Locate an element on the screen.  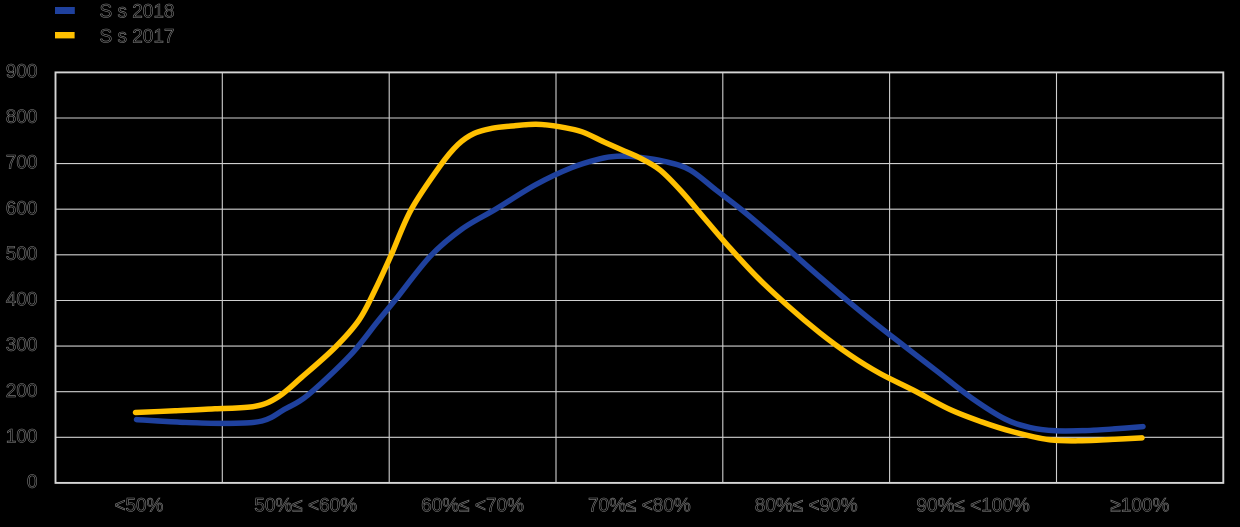
svg-text: 400 is located at coordinates (22, 300).